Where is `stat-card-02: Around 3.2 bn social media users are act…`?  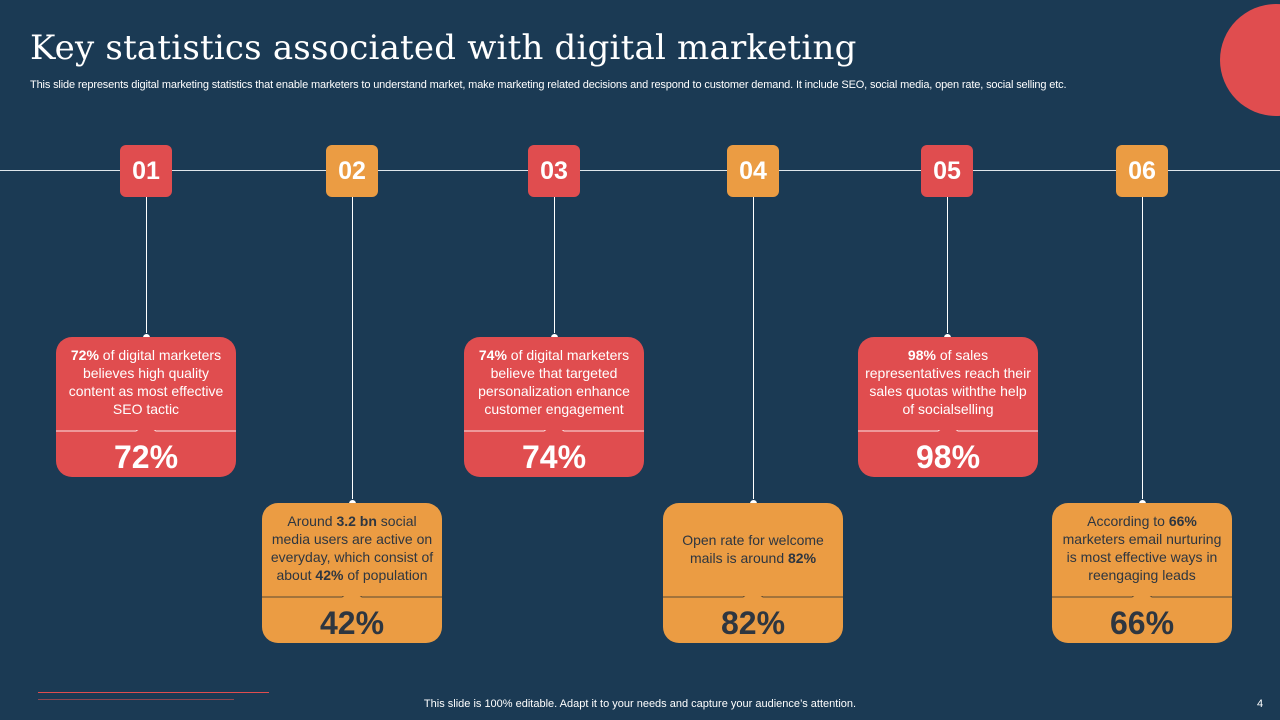 stat-card-02: Around 3.2 bn social media users are act… is located at coordinates (352, 573).